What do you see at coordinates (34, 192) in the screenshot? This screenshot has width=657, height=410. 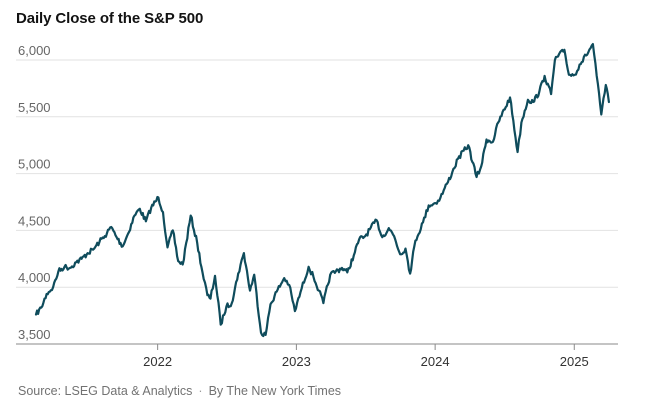 I see `y-tick-labels: 3,500 4,000 4,500 5,000 5,500 6,000` at bounding box center [34, 192].